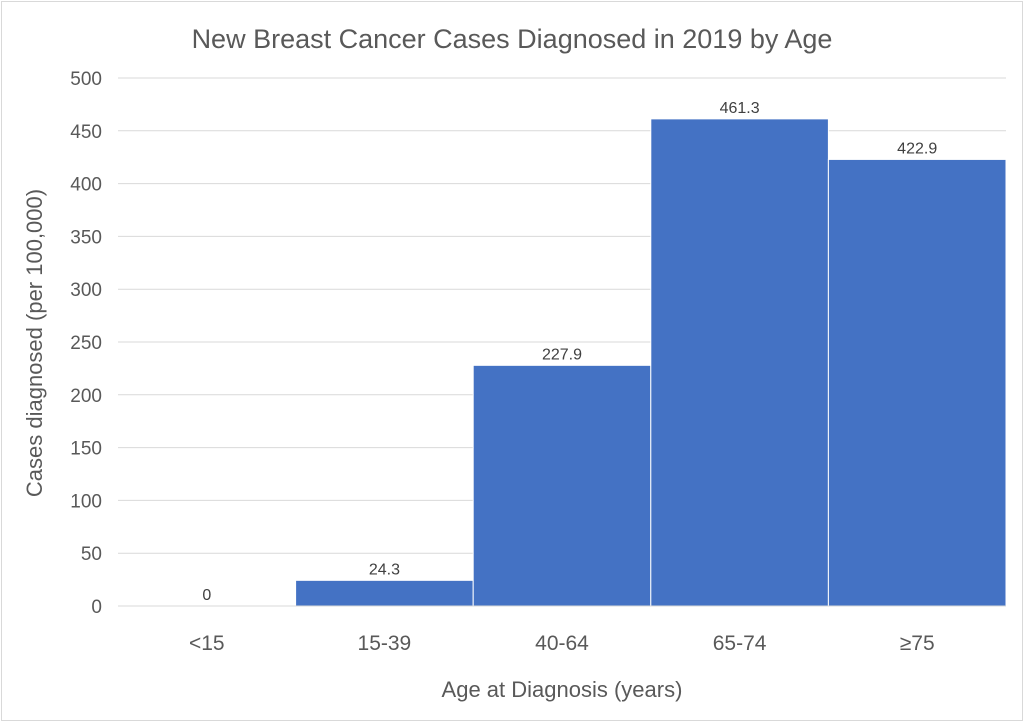 The image size is (1024, 722). What do you see at coordinates (917, 643) in the screenshot?
I see `x-category-label: ≥75` at bounding box center [917, 643].